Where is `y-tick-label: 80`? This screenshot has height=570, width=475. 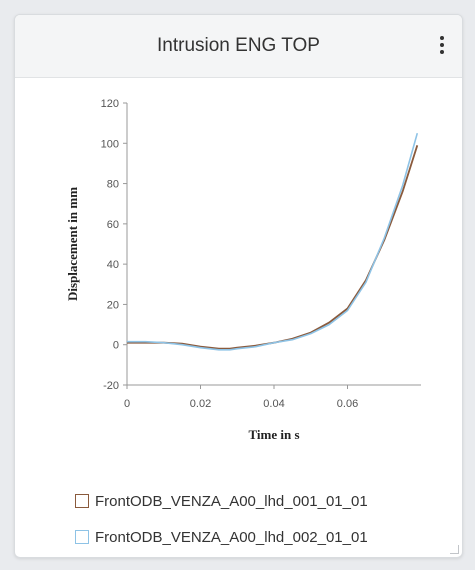 y-tick-label: 80 is located at coordinates (113, 185).